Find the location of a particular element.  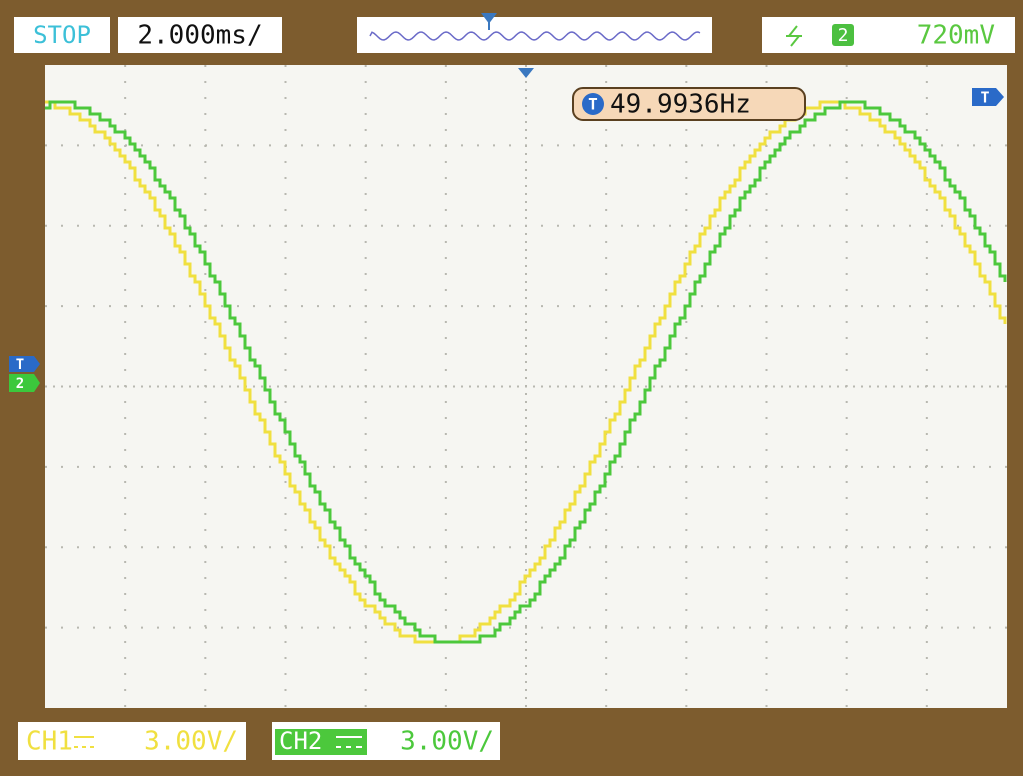

frequency-box is located at coordinates (689, 104).